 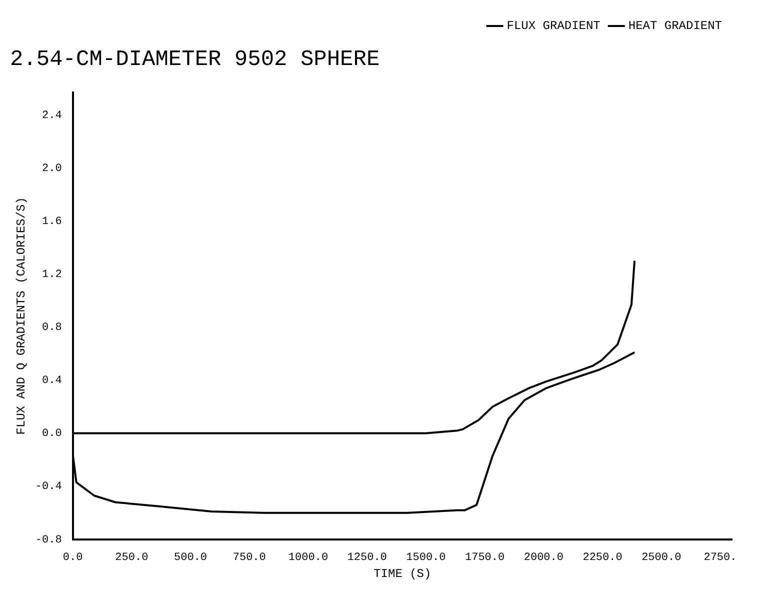 What do you see at coordinates (52, 222) in the screenshot?
I see `y-tick-label: 1.6` at bounding box center [52, 222].